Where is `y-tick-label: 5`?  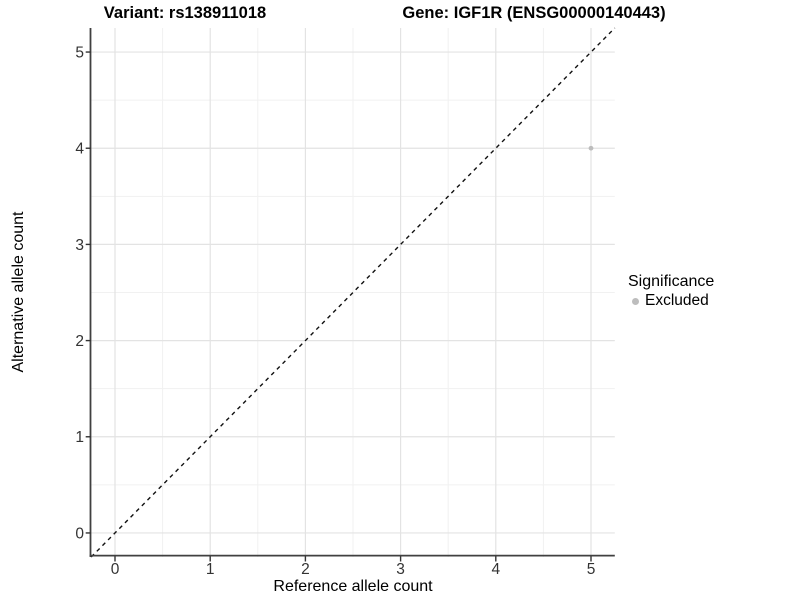
y-tick-label: 5 is located at coordinates (79, 52).